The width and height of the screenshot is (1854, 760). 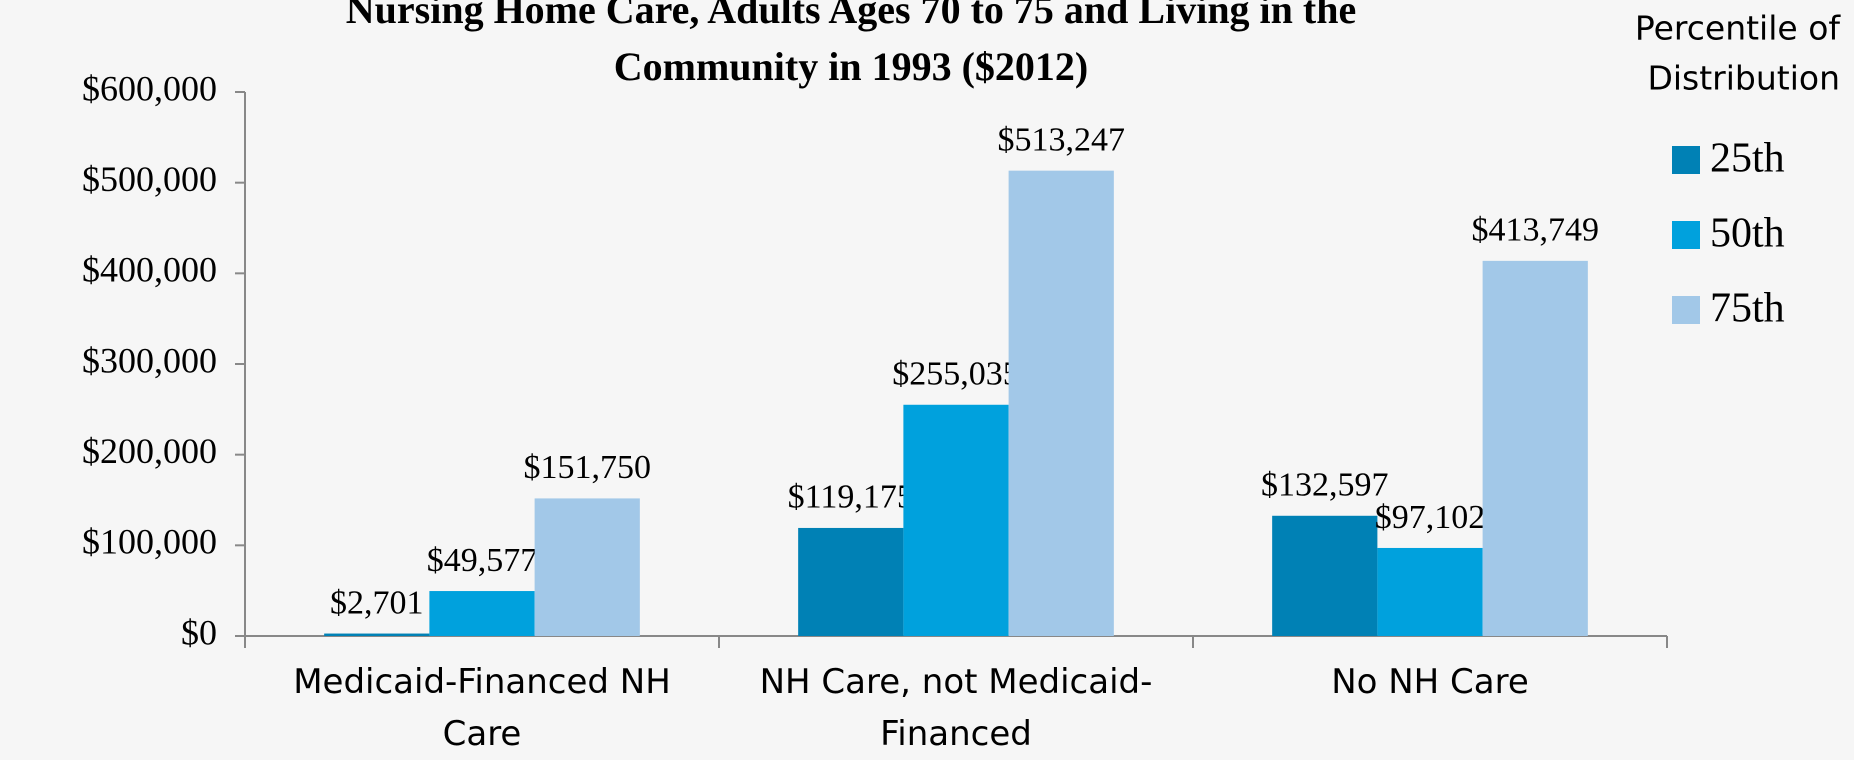 I want to click on x-tick-label: Medicaid-Financed NH Care, so click(x=482, y=708).